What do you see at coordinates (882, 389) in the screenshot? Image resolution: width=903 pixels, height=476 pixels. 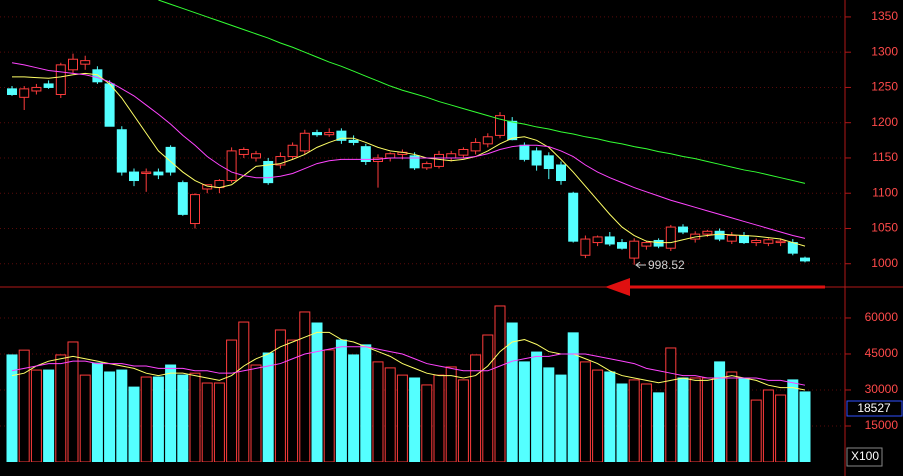 I see `y-tick-label: 30000` at bounding box center [882, 389].